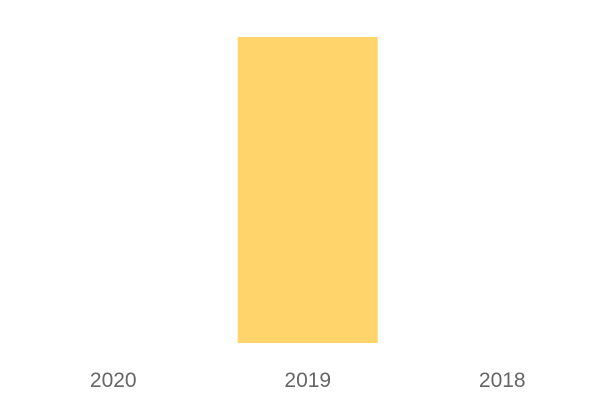 The image size is (600, 400). What do you see at coordinates (502, 380) in the screenshot?
I see `x-tick-label: 2018` at bounding box center [502, 380].